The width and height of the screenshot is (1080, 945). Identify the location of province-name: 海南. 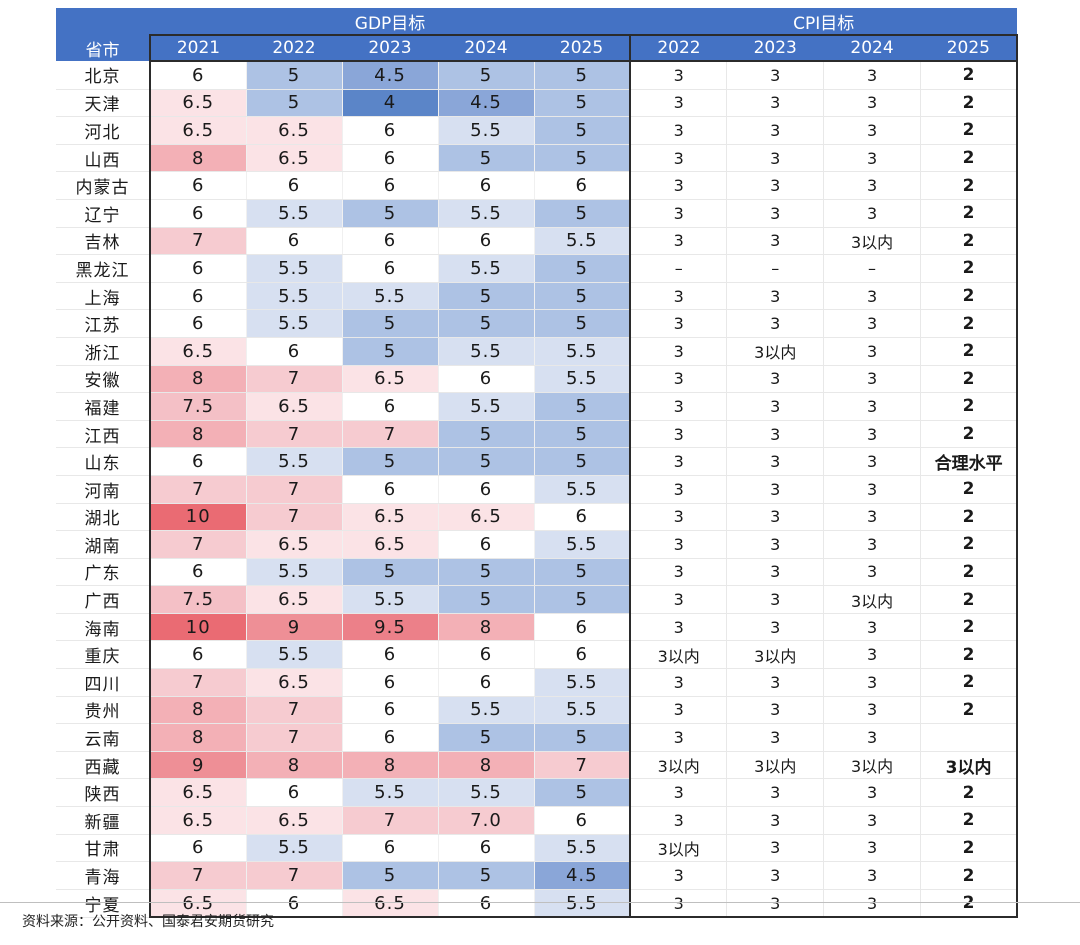
(103, 627).